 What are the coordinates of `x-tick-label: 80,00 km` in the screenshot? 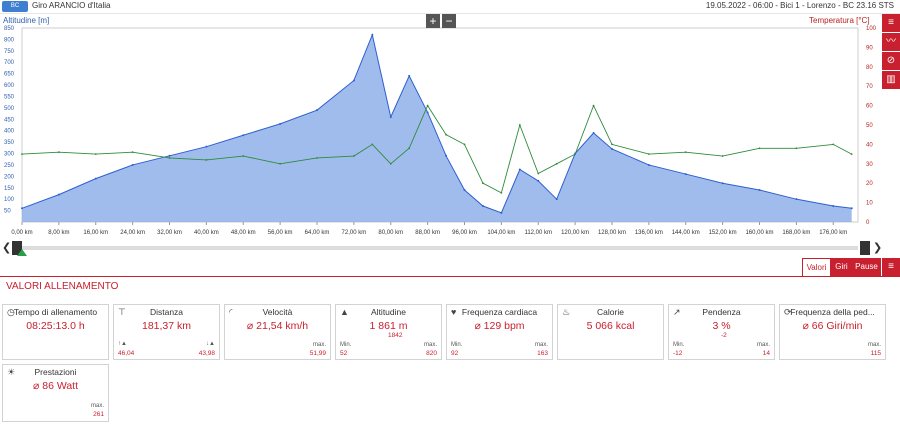 It's located at (390, 233).